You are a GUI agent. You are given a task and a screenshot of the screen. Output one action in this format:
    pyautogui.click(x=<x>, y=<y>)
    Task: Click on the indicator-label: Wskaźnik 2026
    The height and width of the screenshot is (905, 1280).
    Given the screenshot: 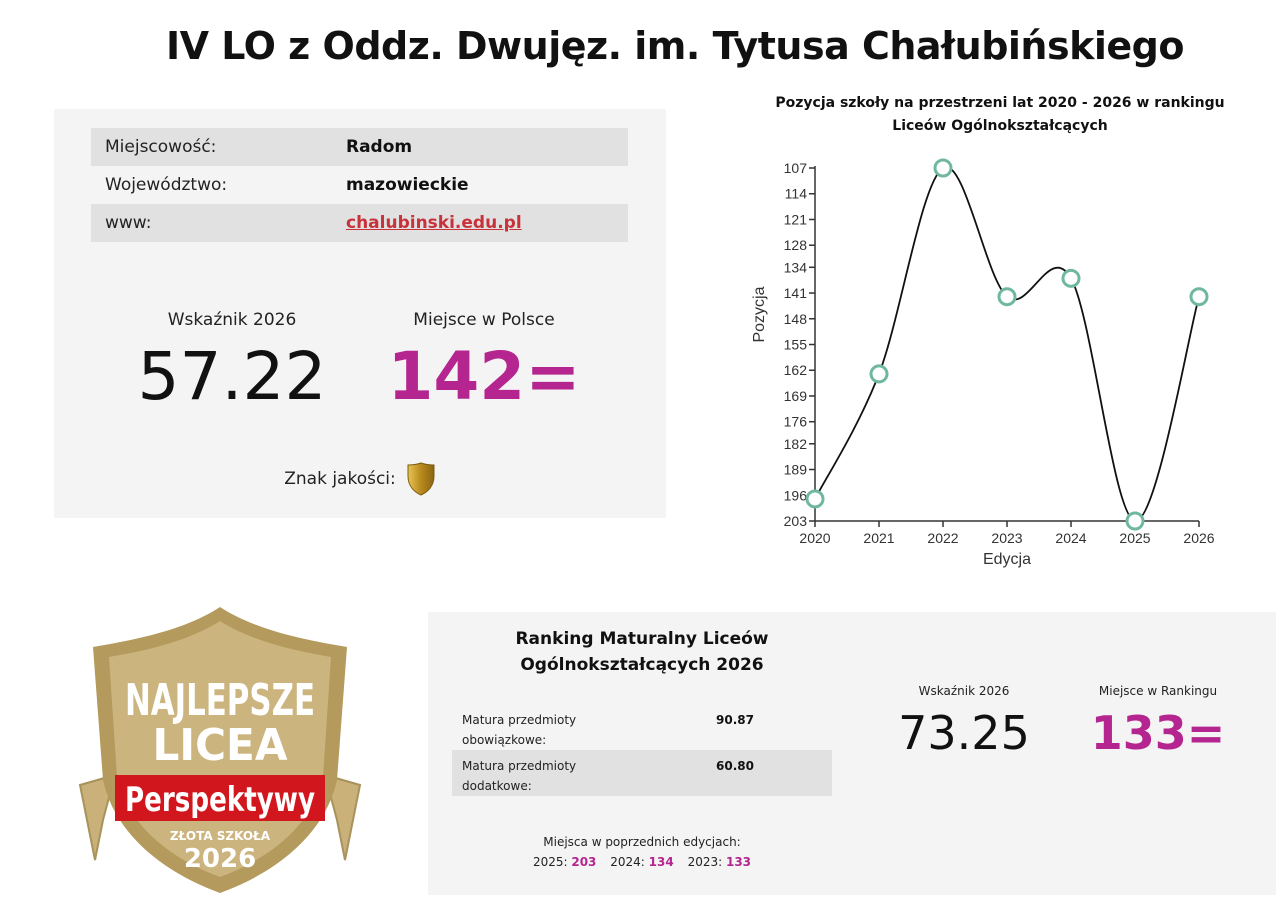 What is the action you would take?
    pyautogui.click(x=232, y=320)
    